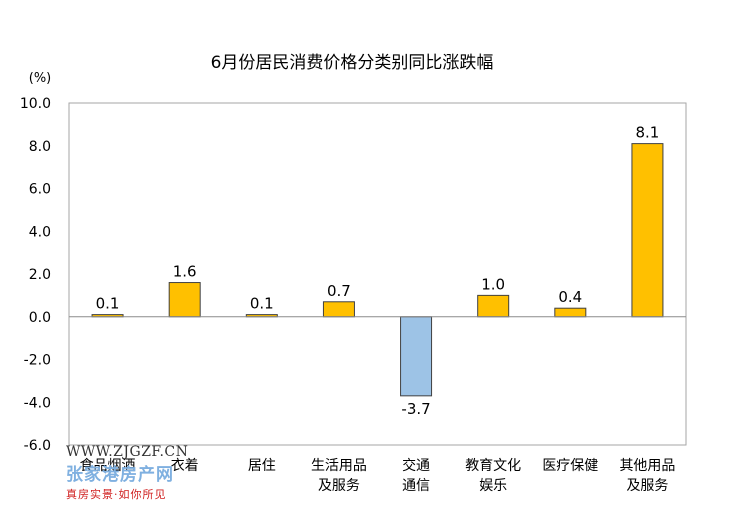  I want to click on y-tick-label: -2.0, so click(37, 361).